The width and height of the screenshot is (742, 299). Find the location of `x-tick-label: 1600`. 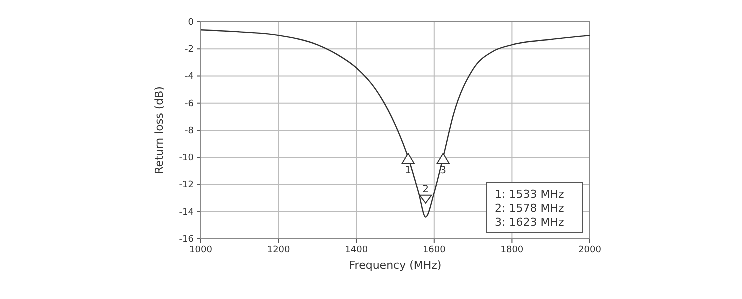

x-tick-label: 1600 is located at coordinates (434, 250).